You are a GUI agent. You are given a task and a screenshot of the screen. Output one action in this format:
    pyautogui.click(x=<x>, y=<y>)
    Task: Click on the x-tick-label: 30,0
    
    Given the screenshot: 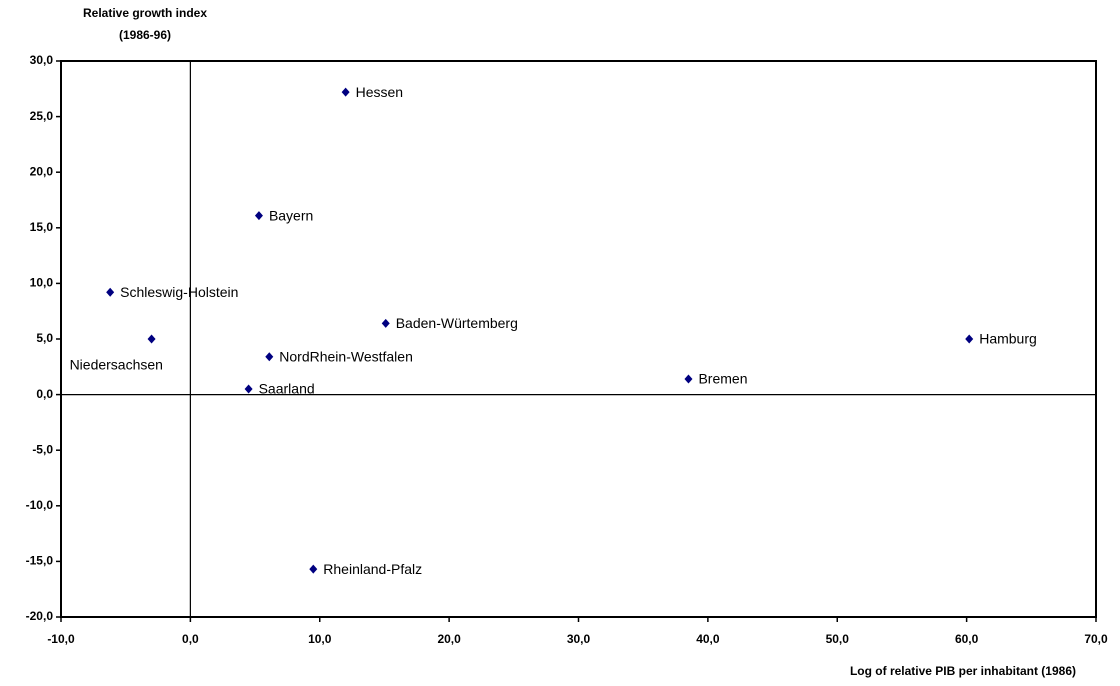 What is the action you would take?
    pyautogui.click(x=579, y=639)
    